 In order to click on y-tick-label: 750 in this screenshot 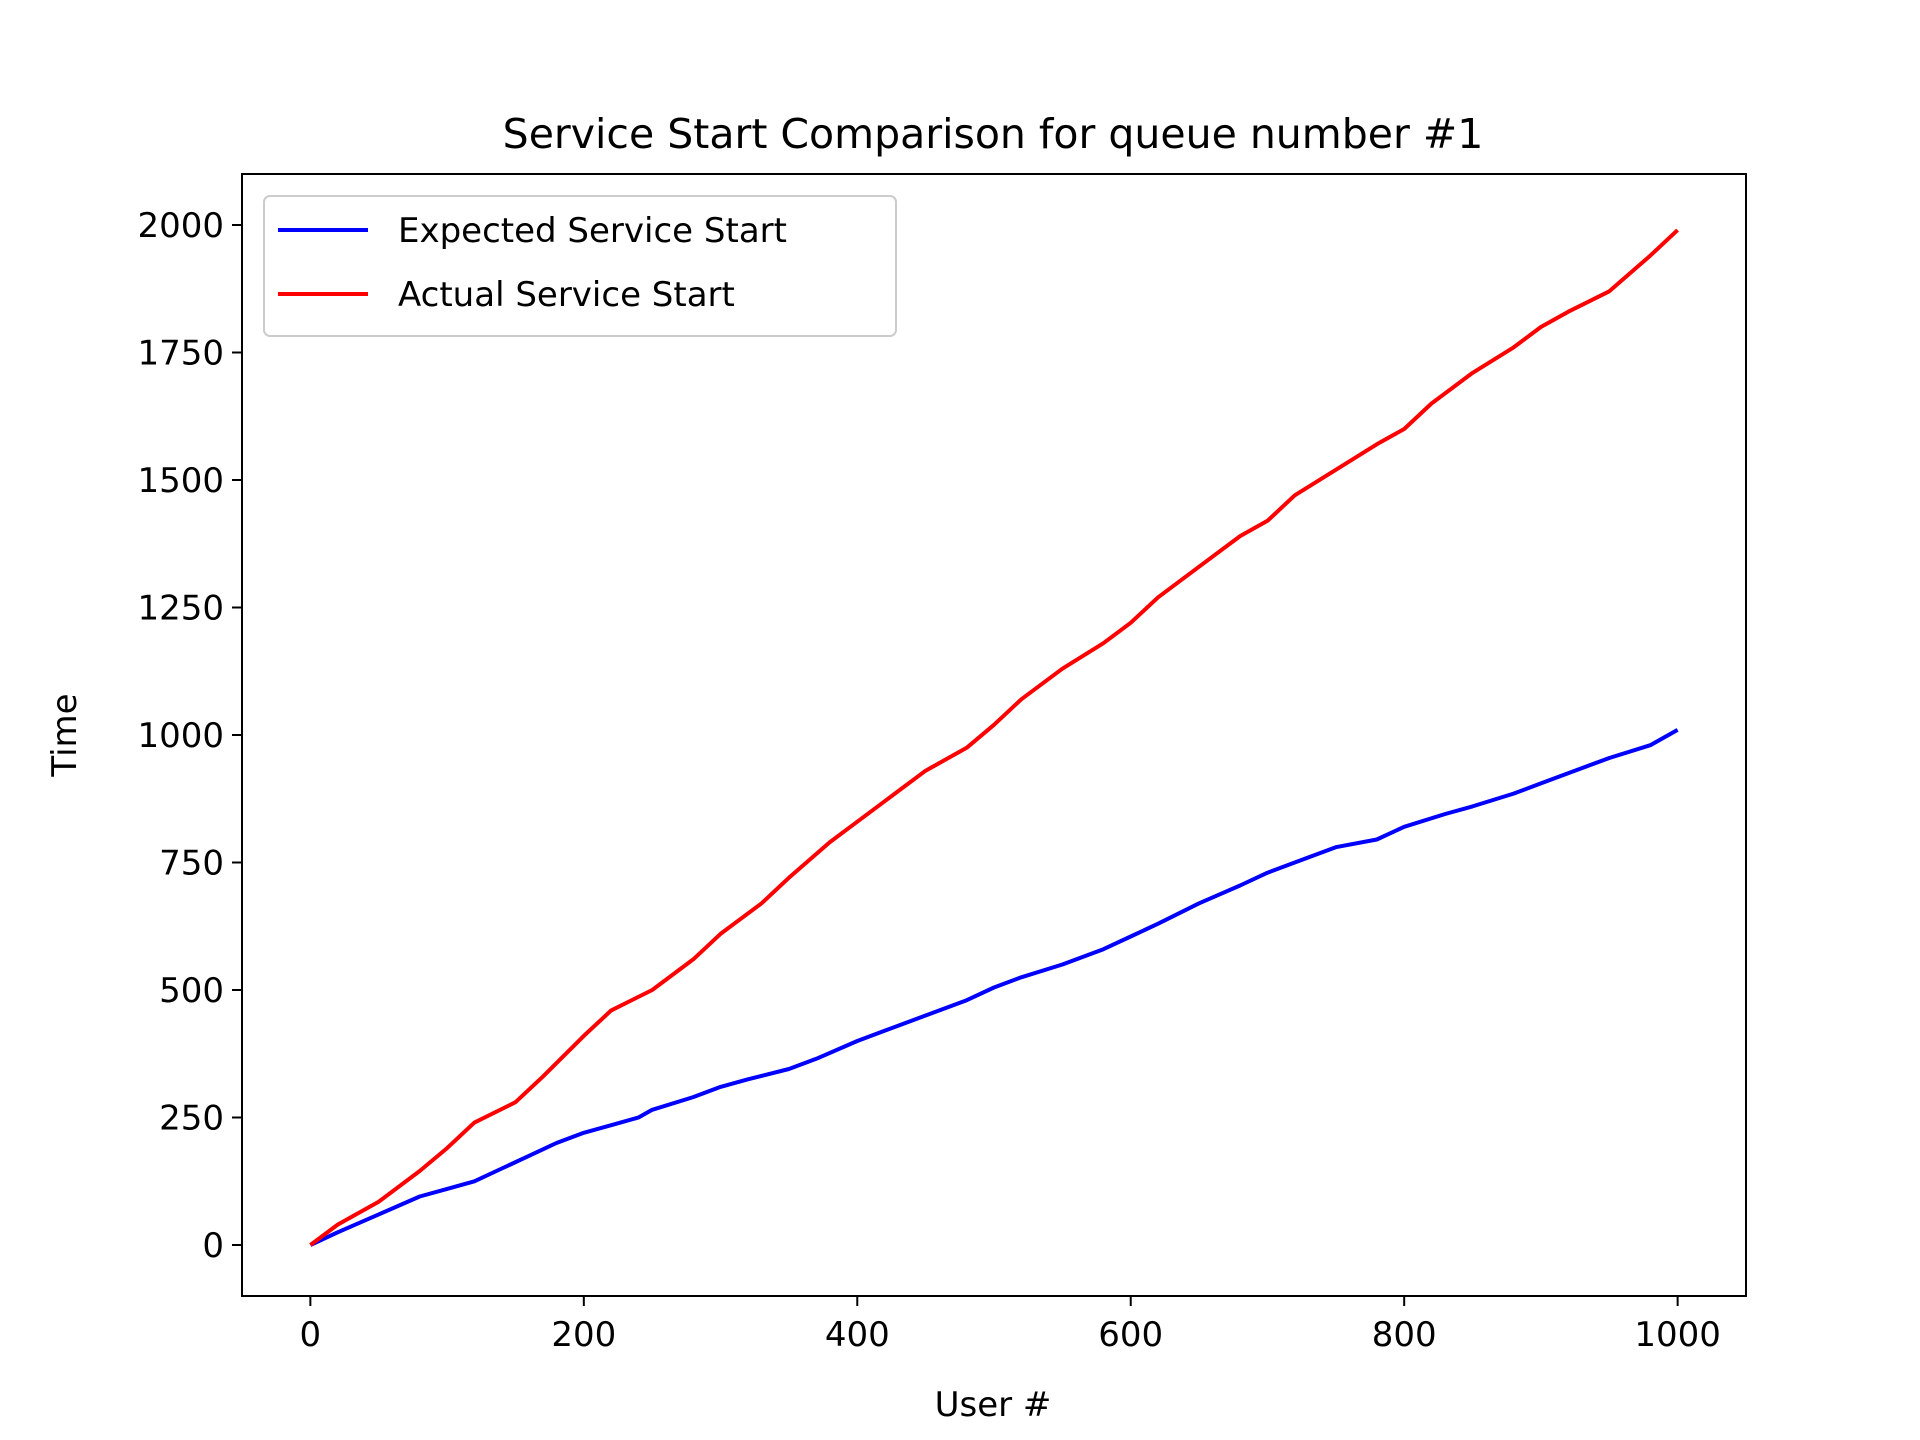, I will do `click(191, 864)`.